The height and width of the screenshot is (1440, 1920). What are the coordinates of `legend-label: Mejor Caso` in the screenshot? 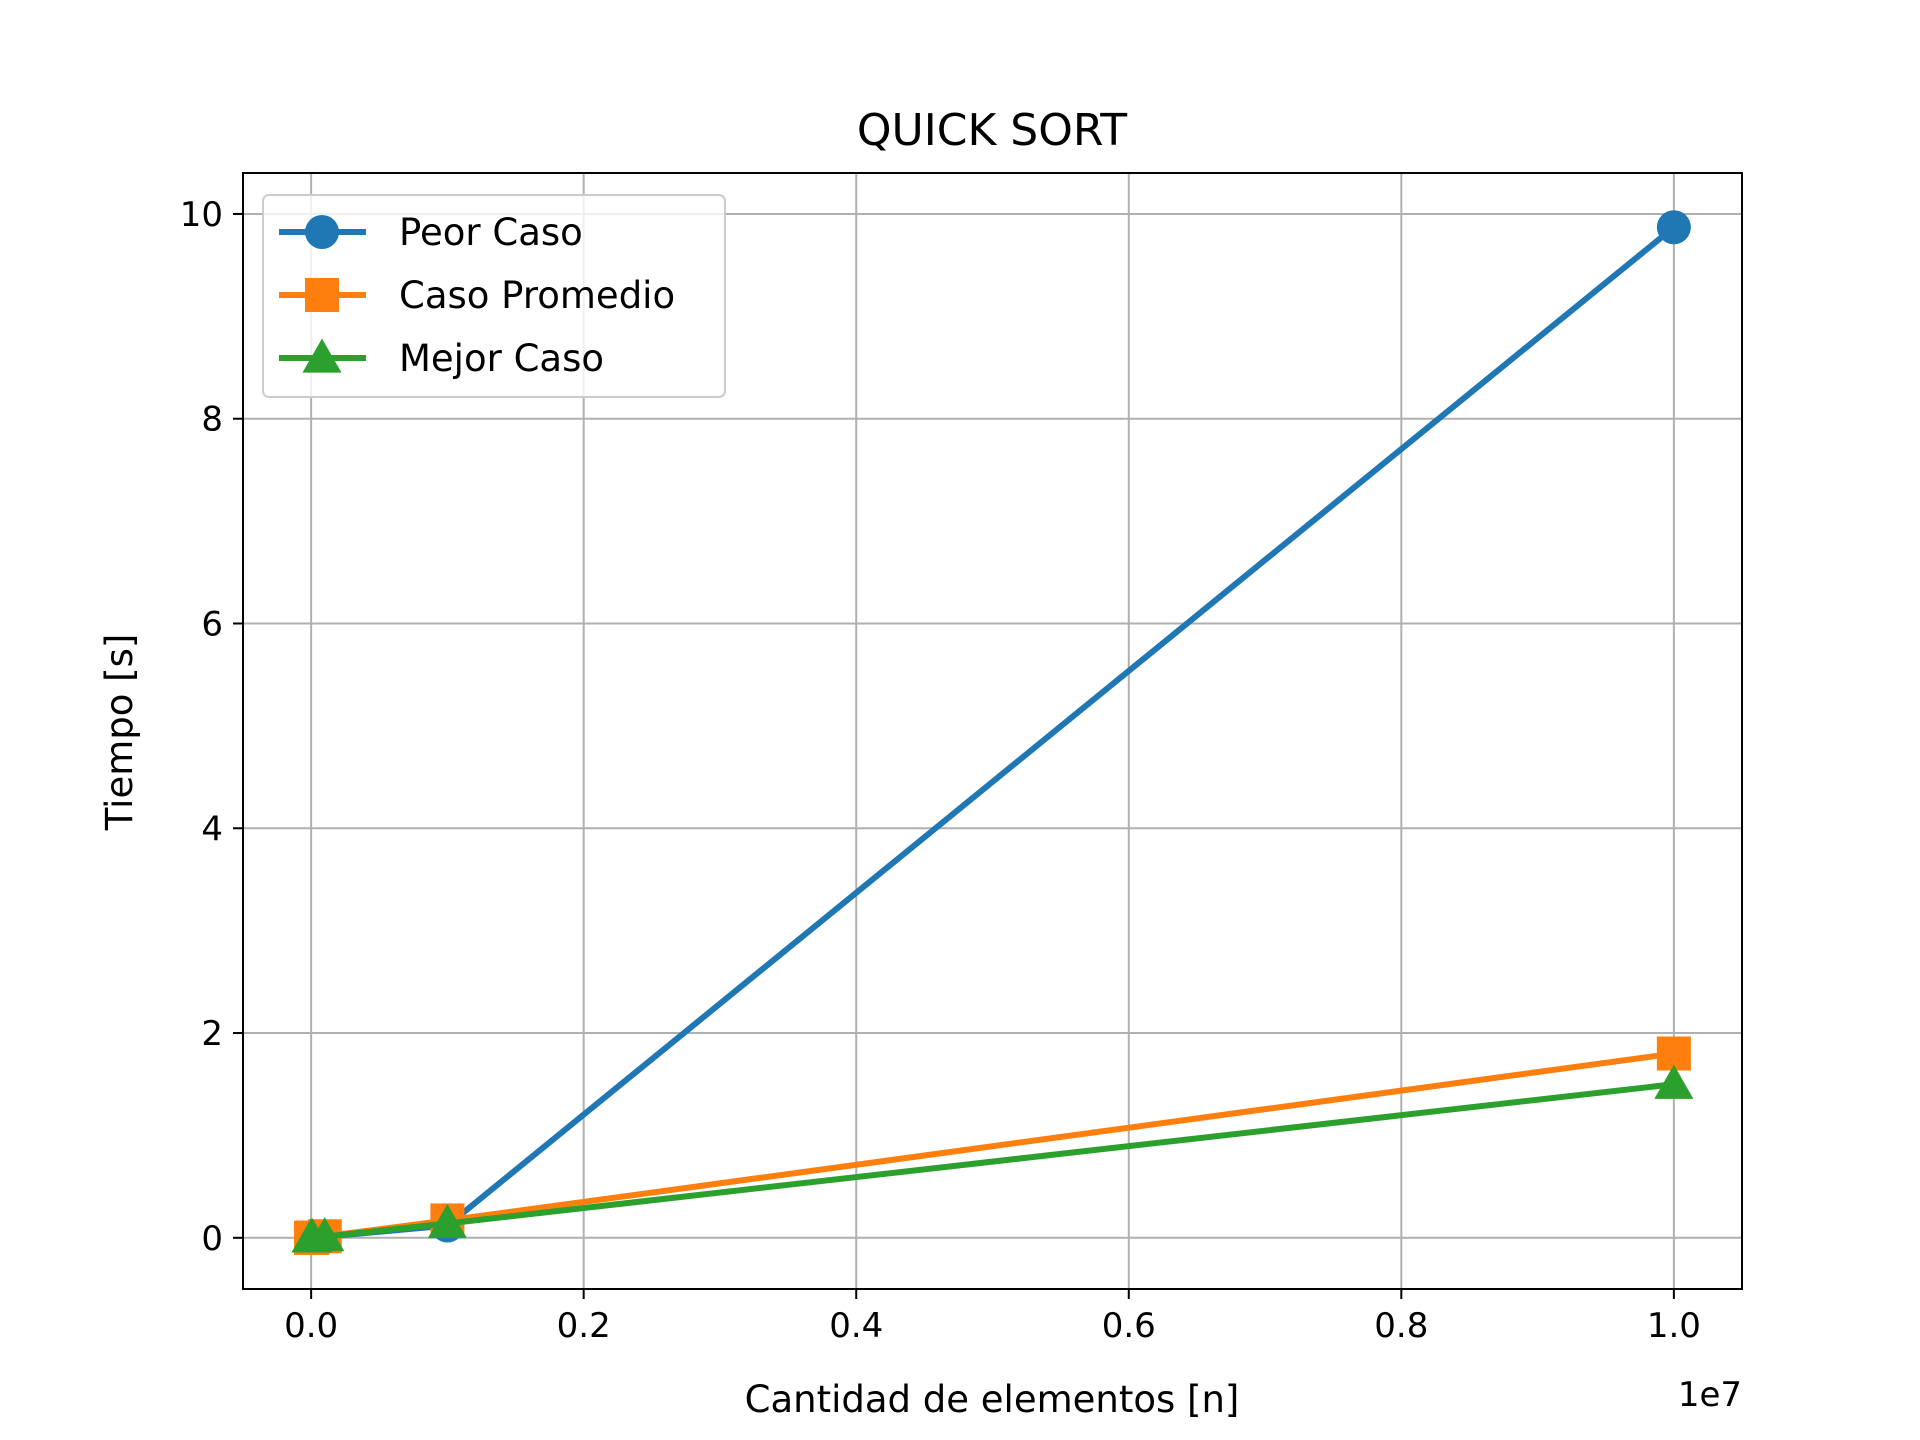 It's located at (501, 358).